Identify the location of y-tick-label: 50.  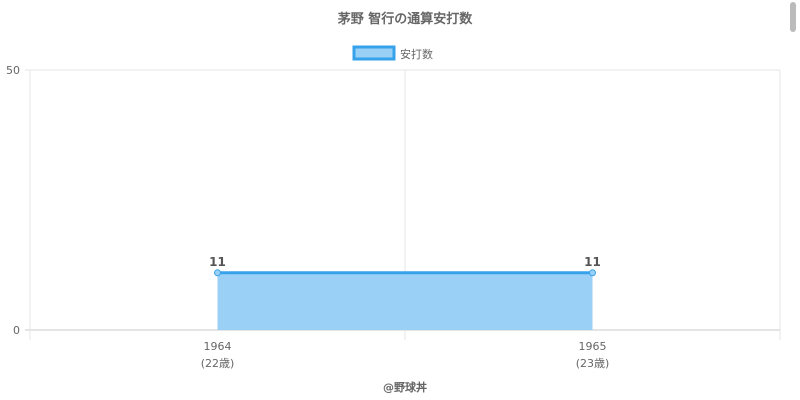
(13, 70).